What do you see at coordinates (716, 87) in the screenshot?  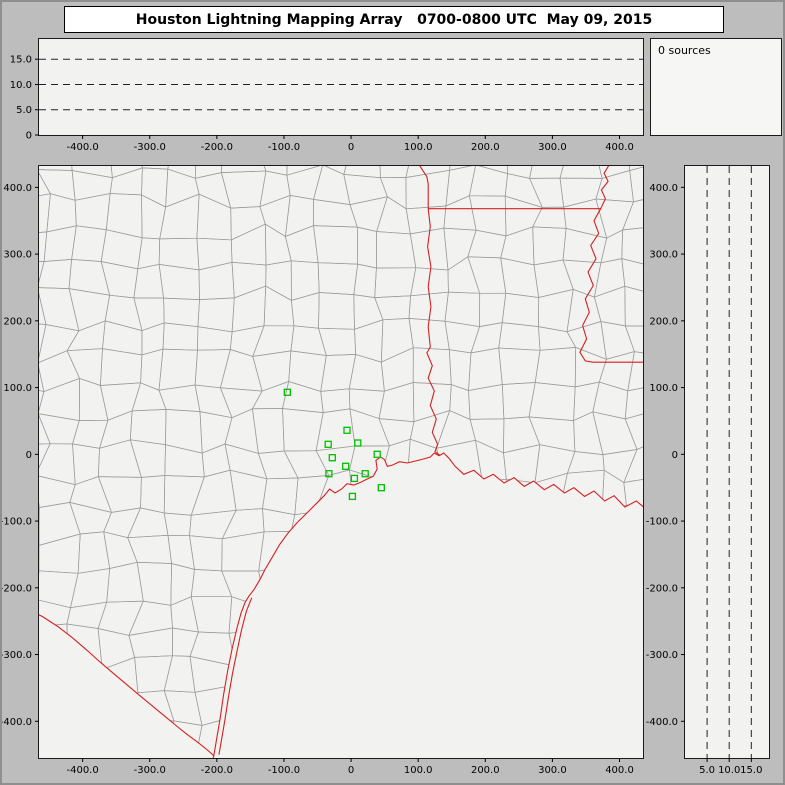 I see `sources-count-panel: 0 sources` at bounding box center [716, 87].